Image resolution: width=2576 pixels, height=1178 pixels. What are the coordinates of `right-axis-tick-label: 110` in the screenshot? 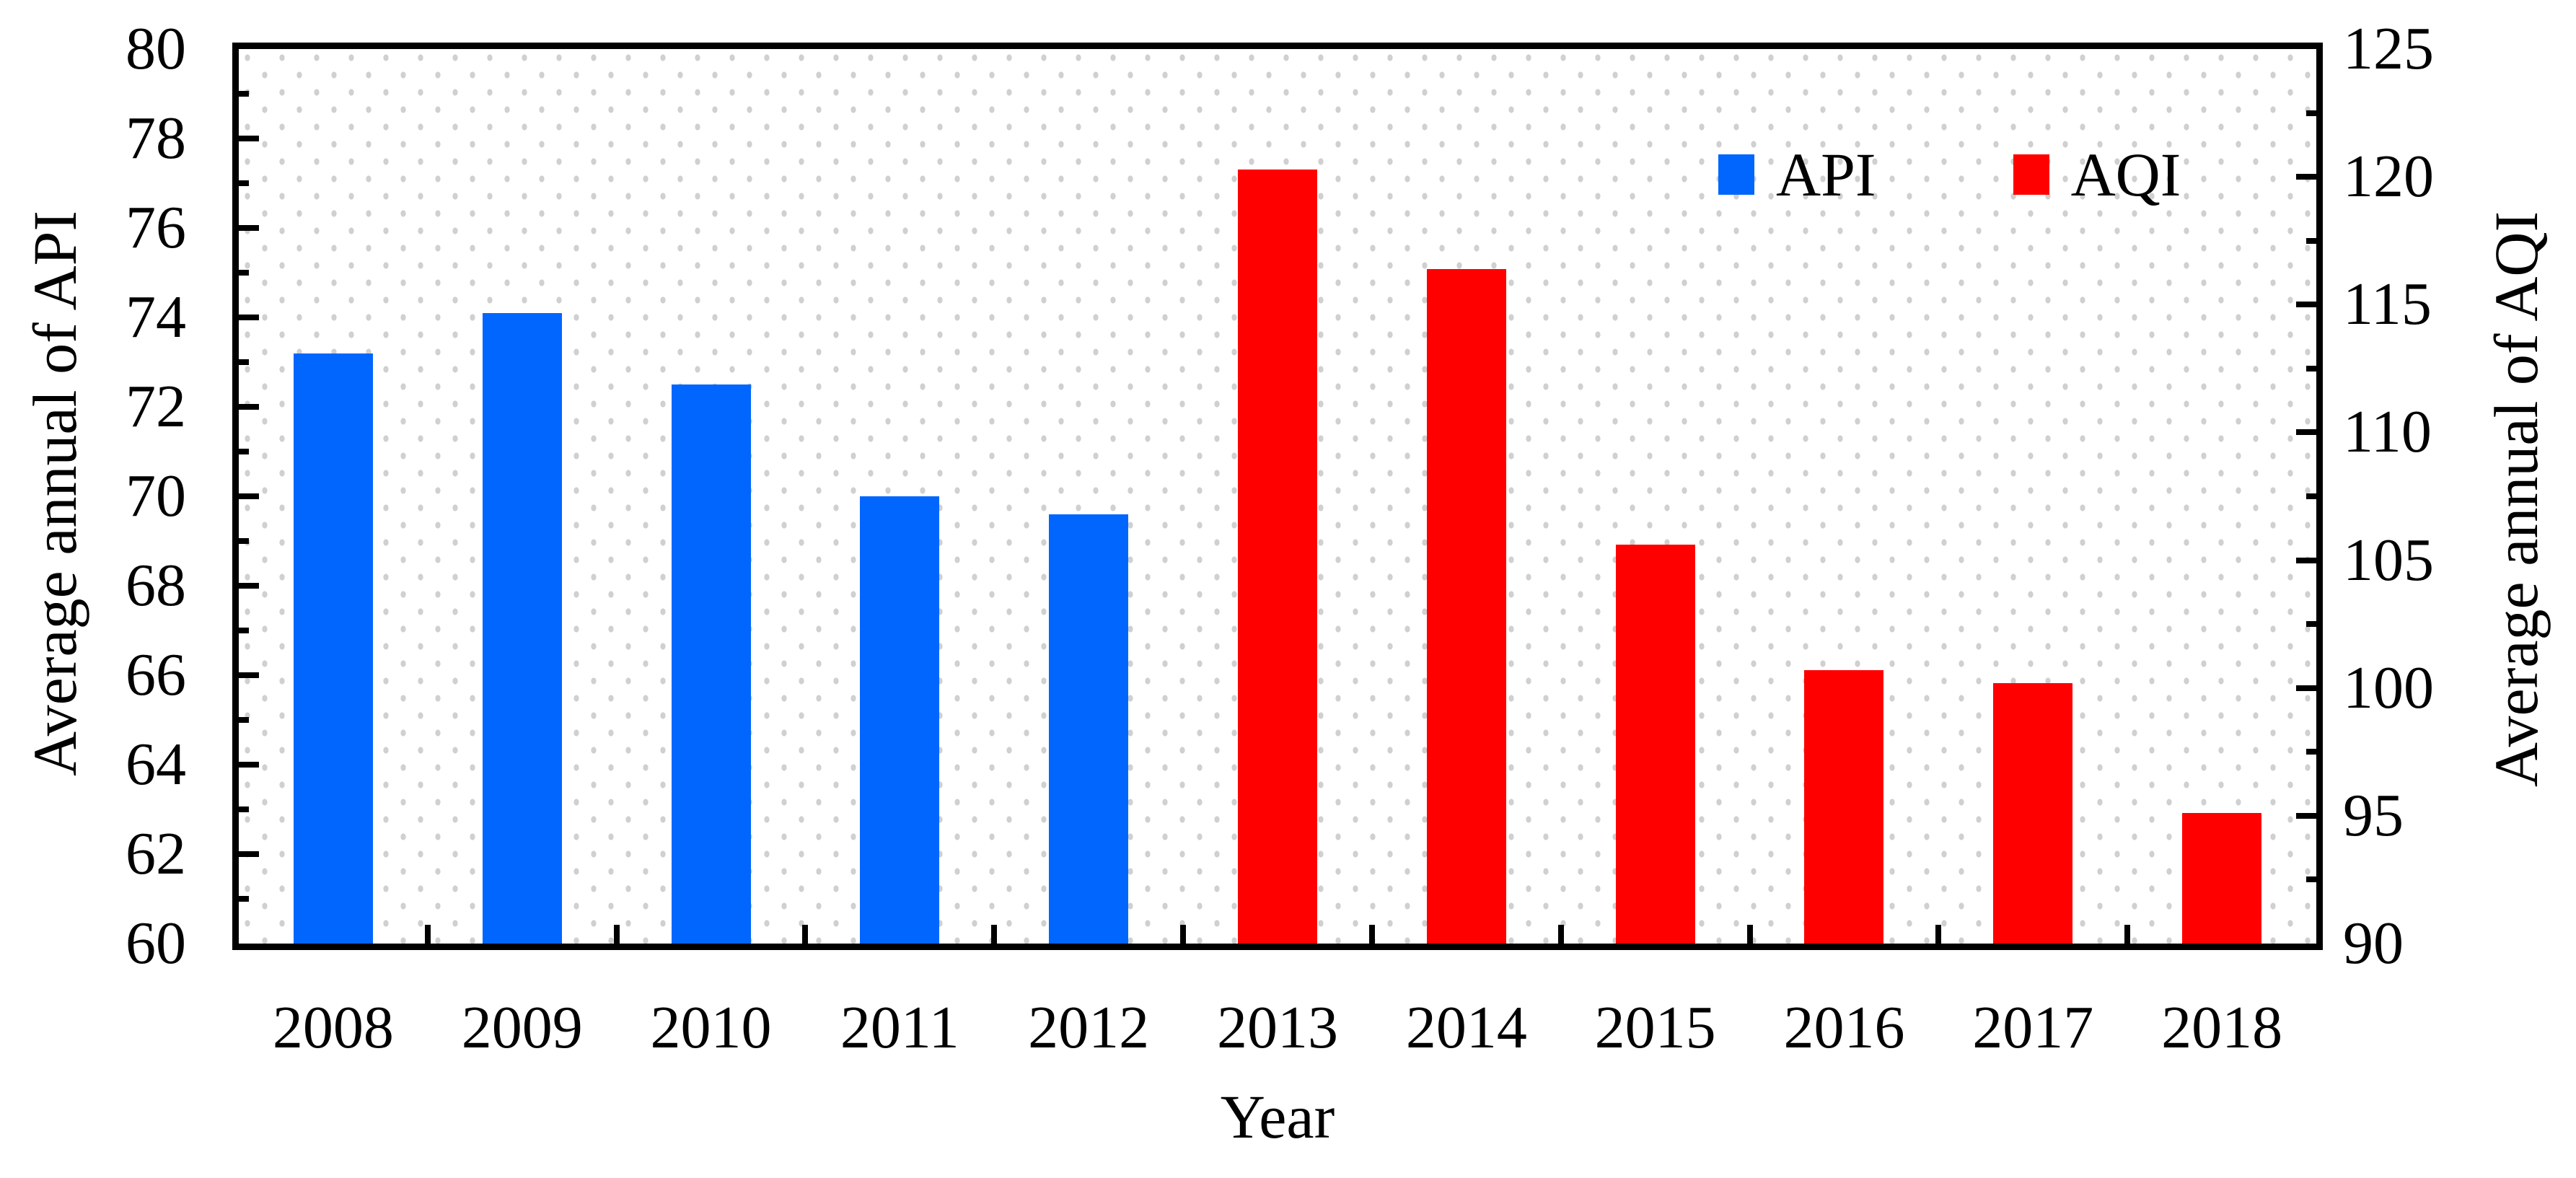 It's located at (2387, 432).